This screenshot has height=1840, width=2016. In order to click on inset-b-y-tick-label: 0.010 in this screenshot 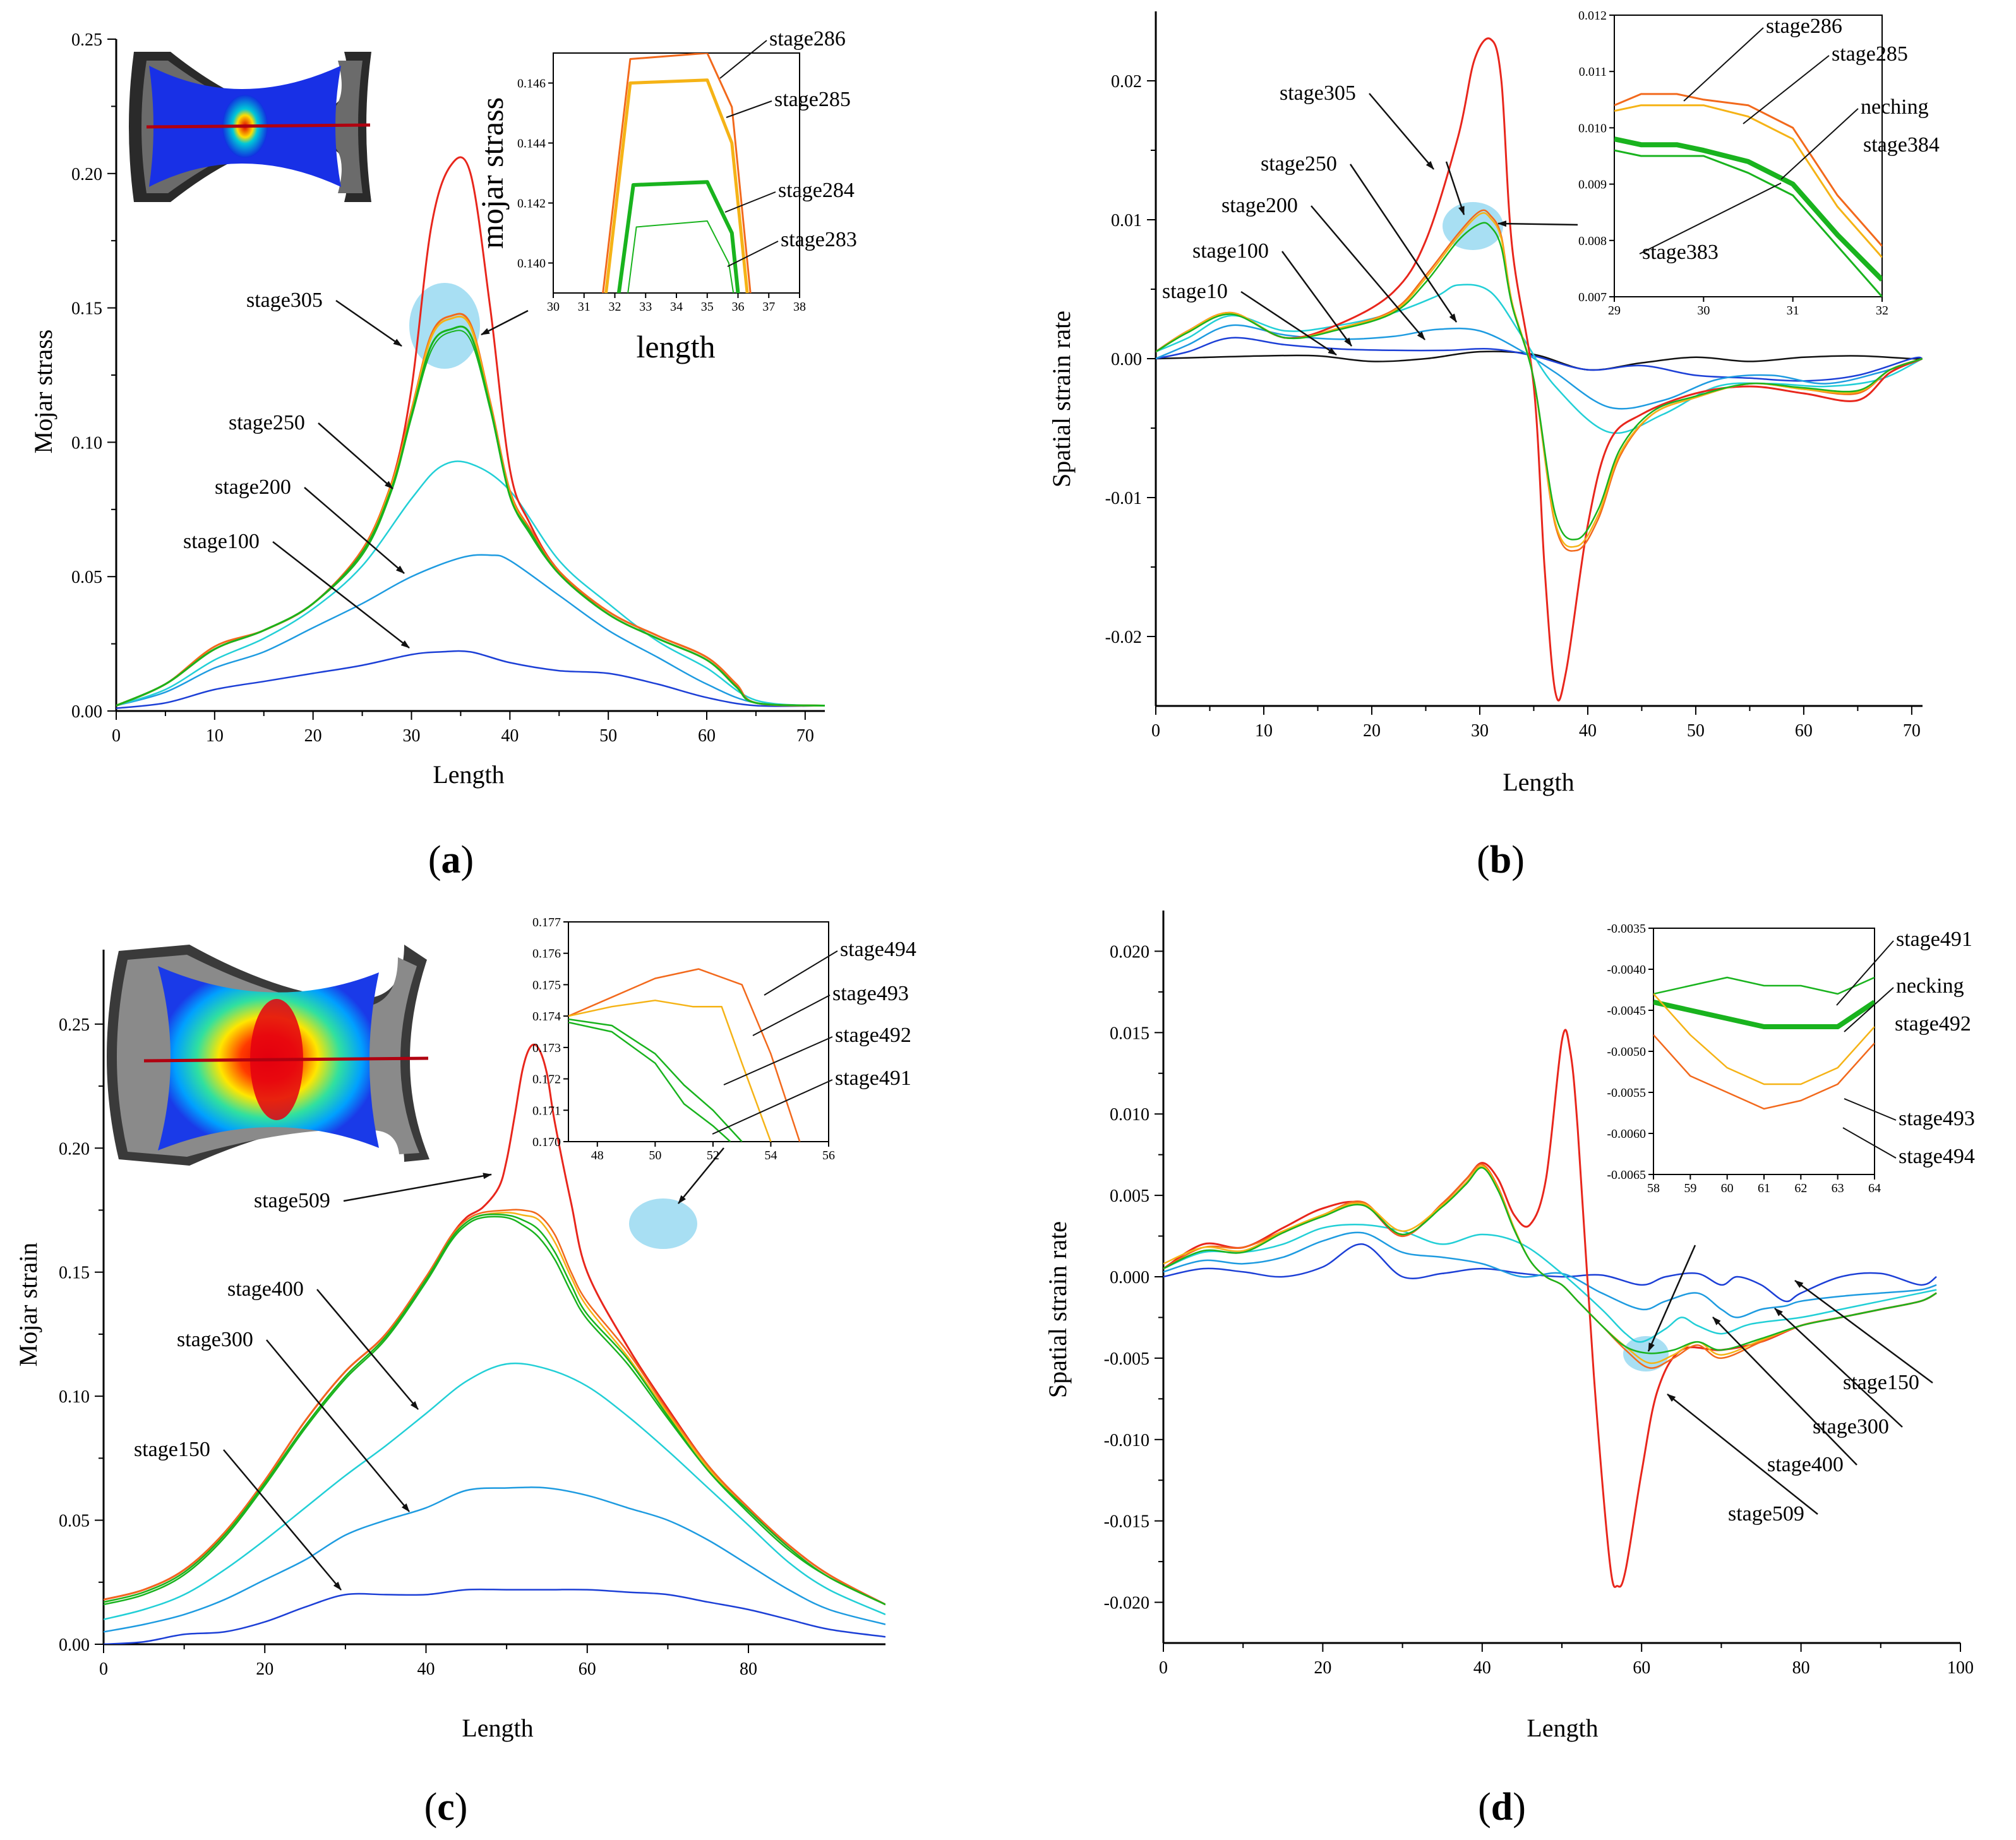, I will do `click(1592, 128)`.